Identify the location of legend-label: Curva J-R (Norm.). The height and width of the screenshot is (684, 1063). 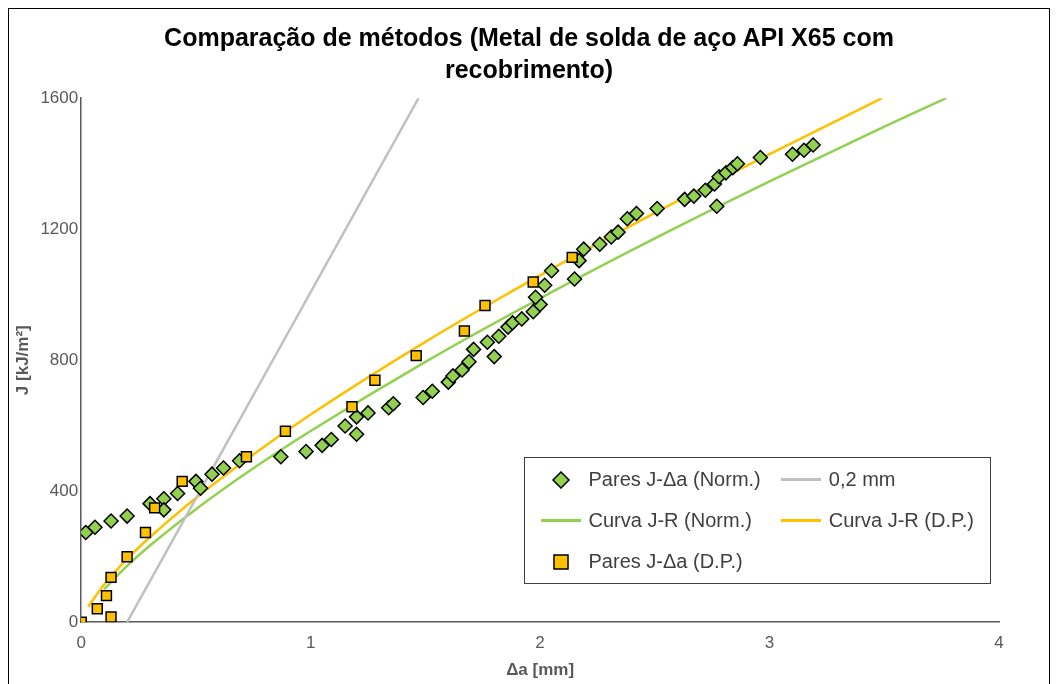
(670, 521).